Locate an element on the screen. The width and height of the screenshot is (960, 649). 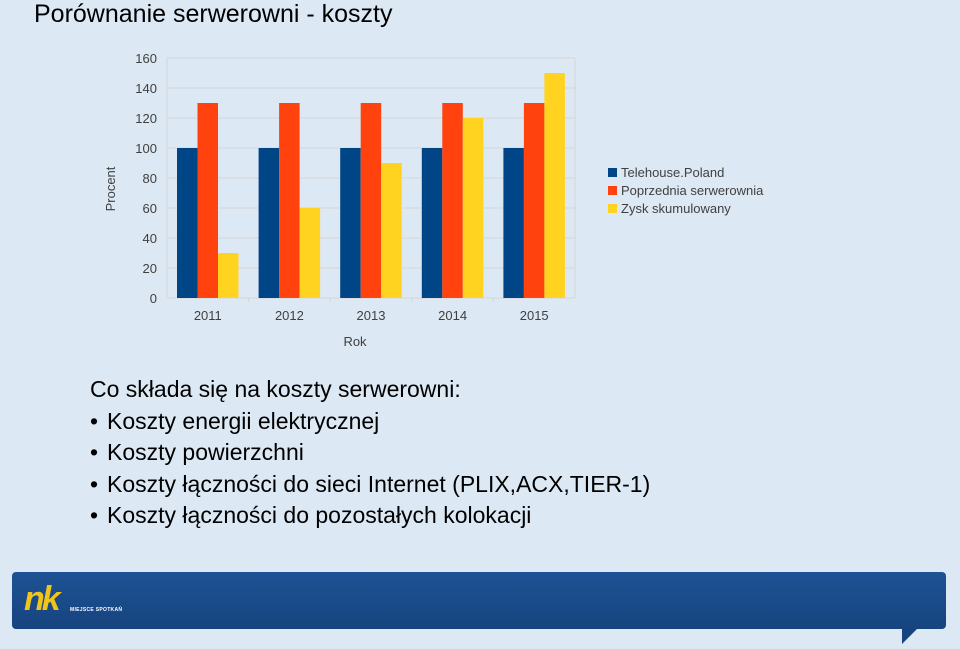
legend-label: Poprzednia serwerownia is located at coordinates (692, 190).